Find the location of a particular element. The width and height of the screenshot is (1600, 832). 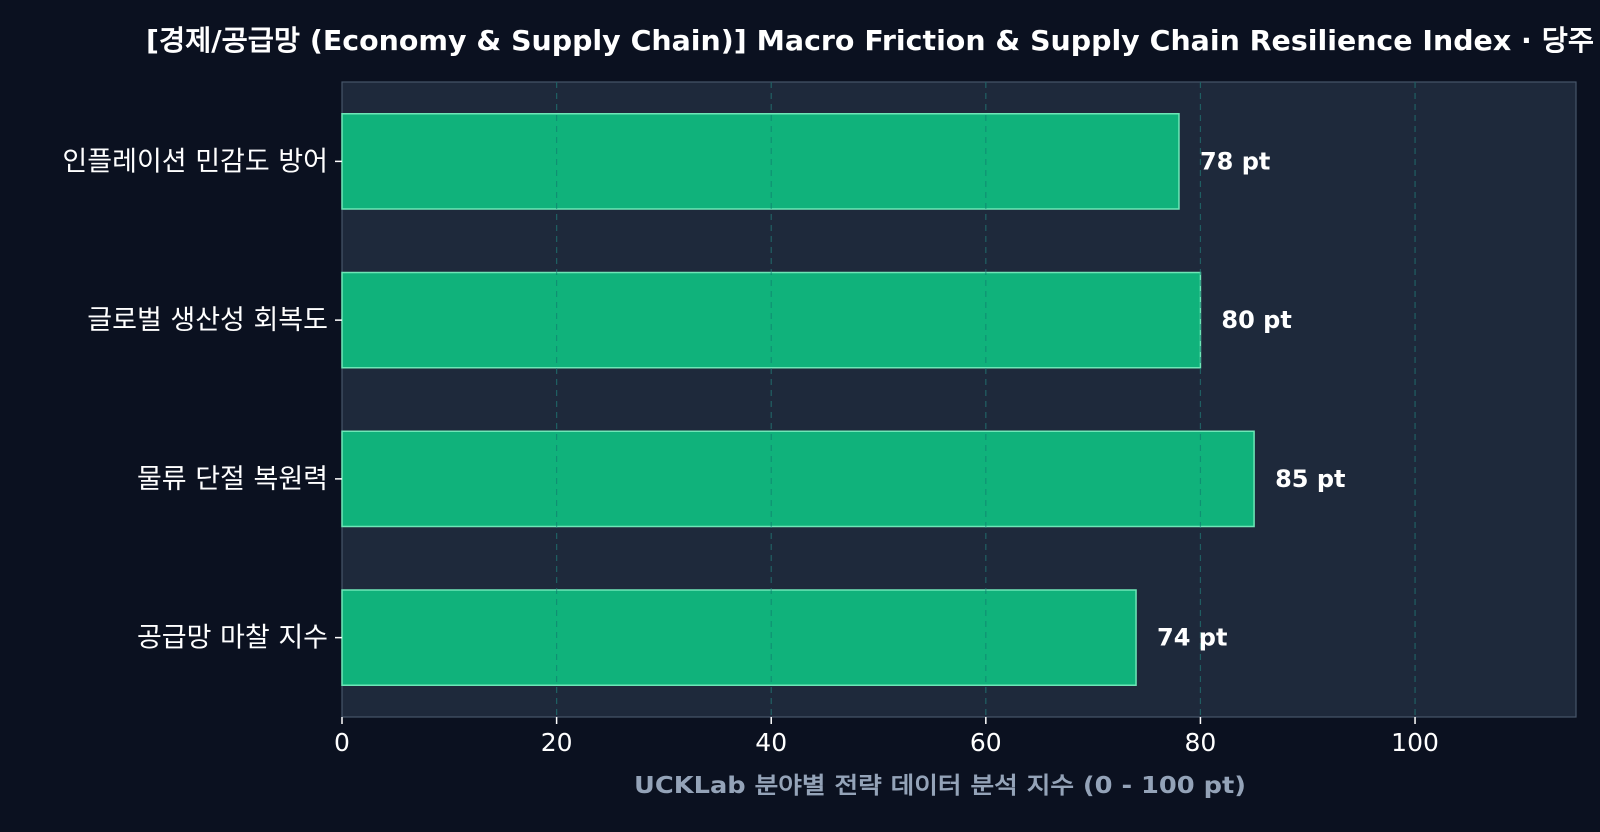

x-tick-label-0: 0 is located at coordinates (342, 742).